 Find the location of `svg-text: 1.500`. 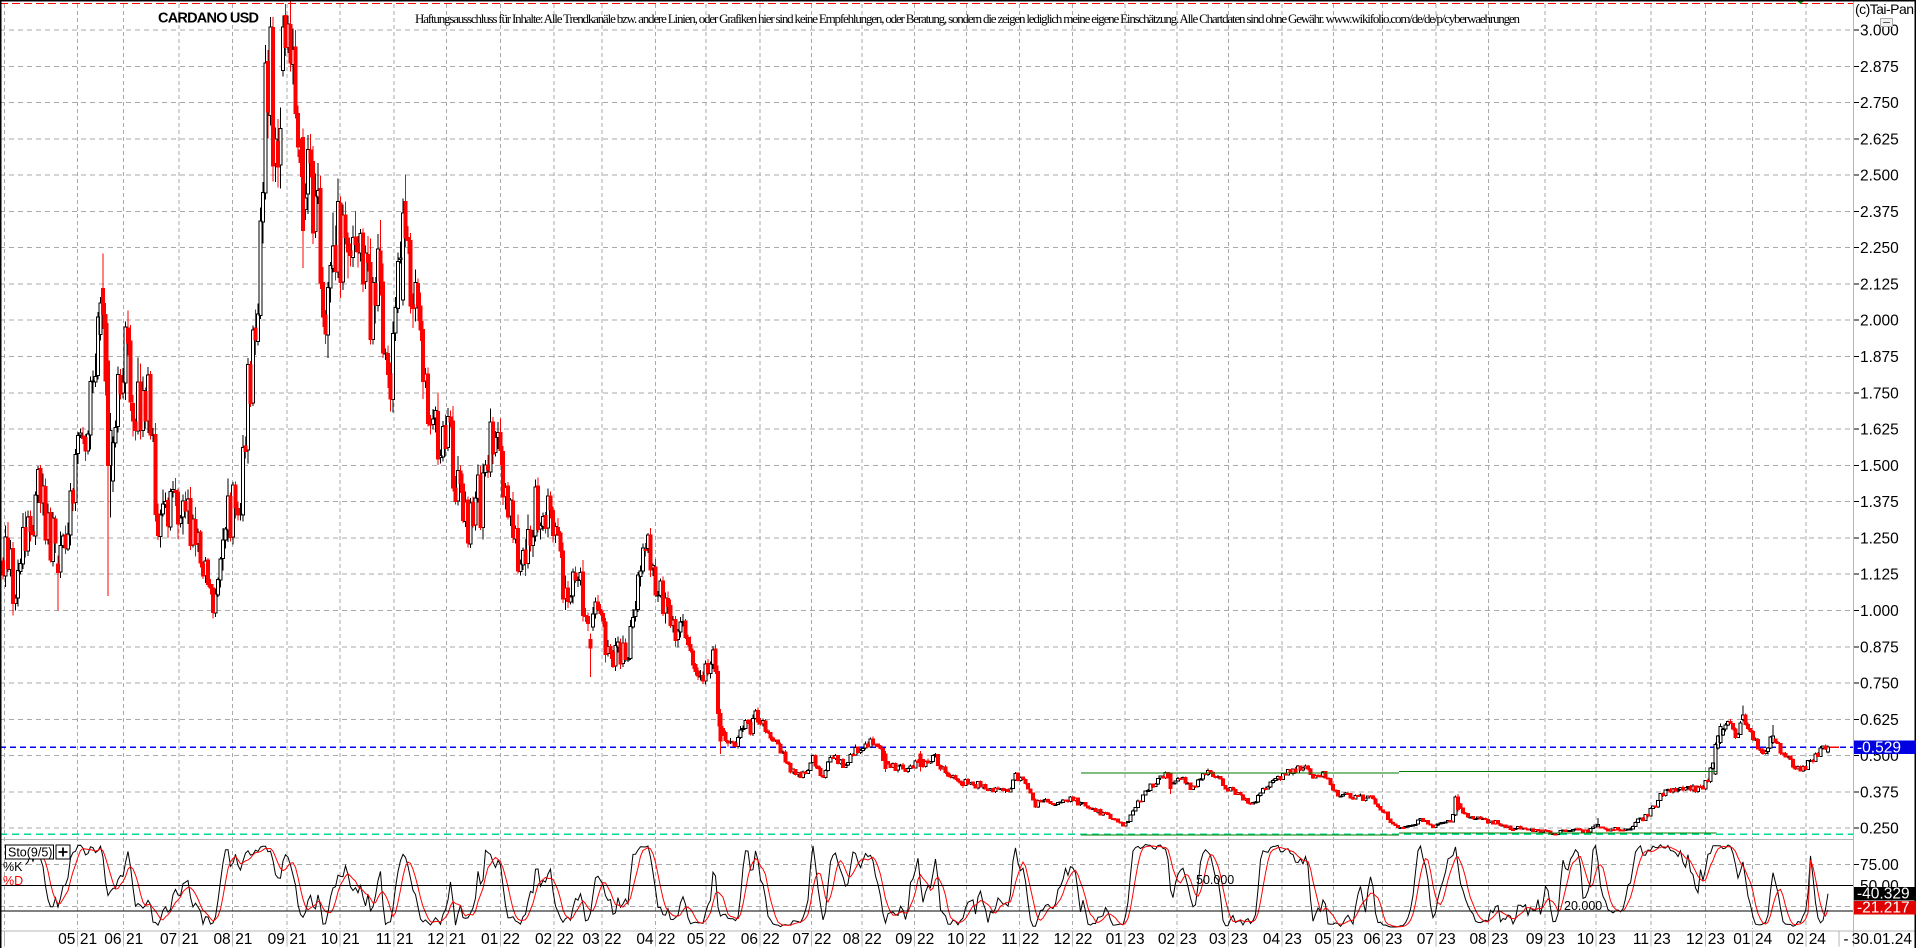

svg-text: 1.500 is located at coordinates (1879, 466).